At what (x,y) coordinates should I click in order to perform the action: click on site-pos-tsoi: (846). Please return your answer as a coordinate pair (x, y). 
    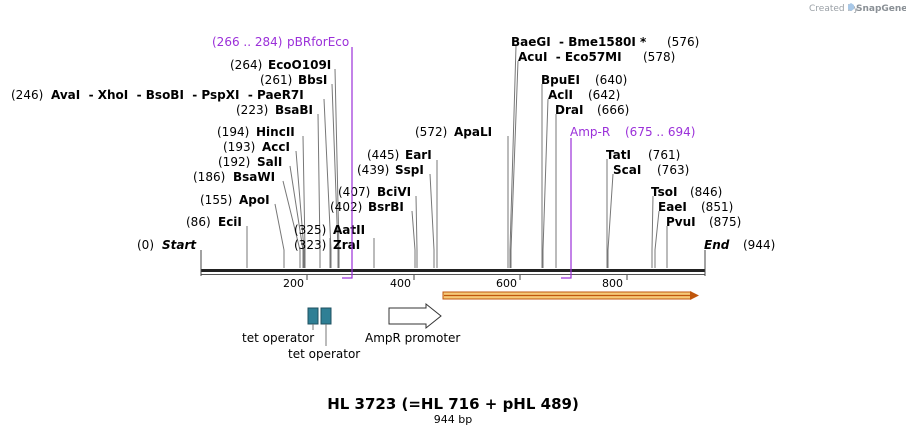
    Looking at the image, I should click on (706, 192).